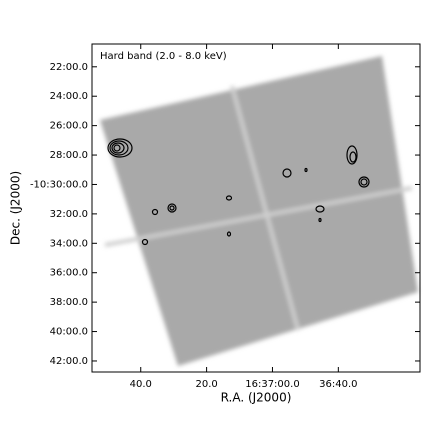 Image resolution: width=432 pixels, height=421 pixels. I want to click on x-tick-label: 40.0, so click(141, 384).